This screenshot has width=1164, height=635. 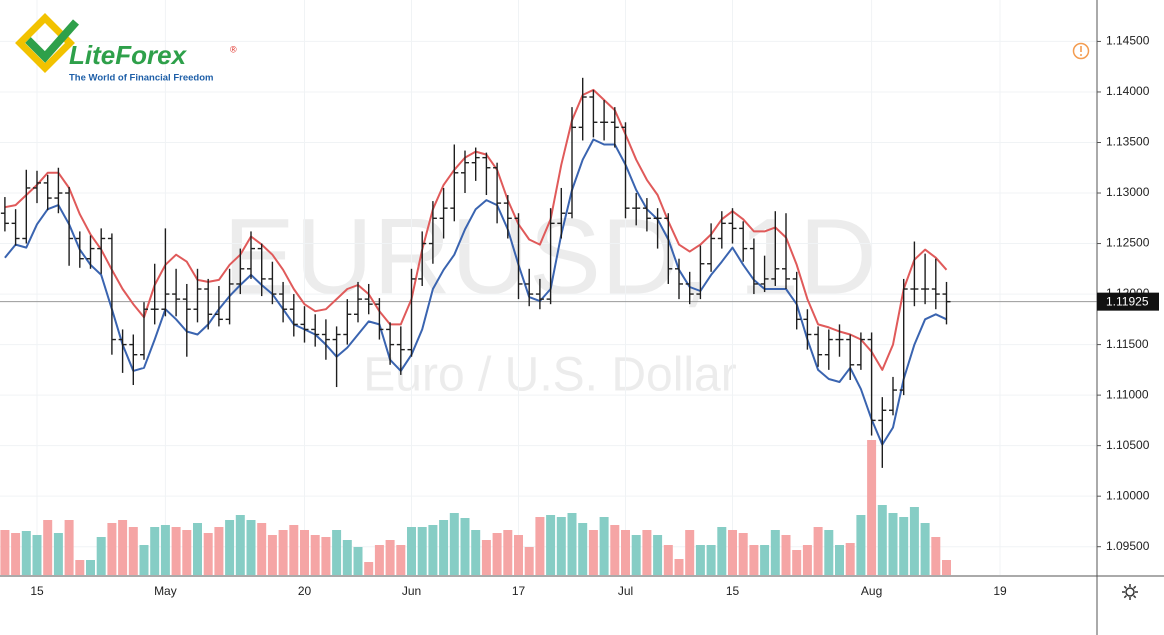 What do you see at coordinates (52, 41) in the screenshot?
I see `logo-check` at bounding box center [52, 41].